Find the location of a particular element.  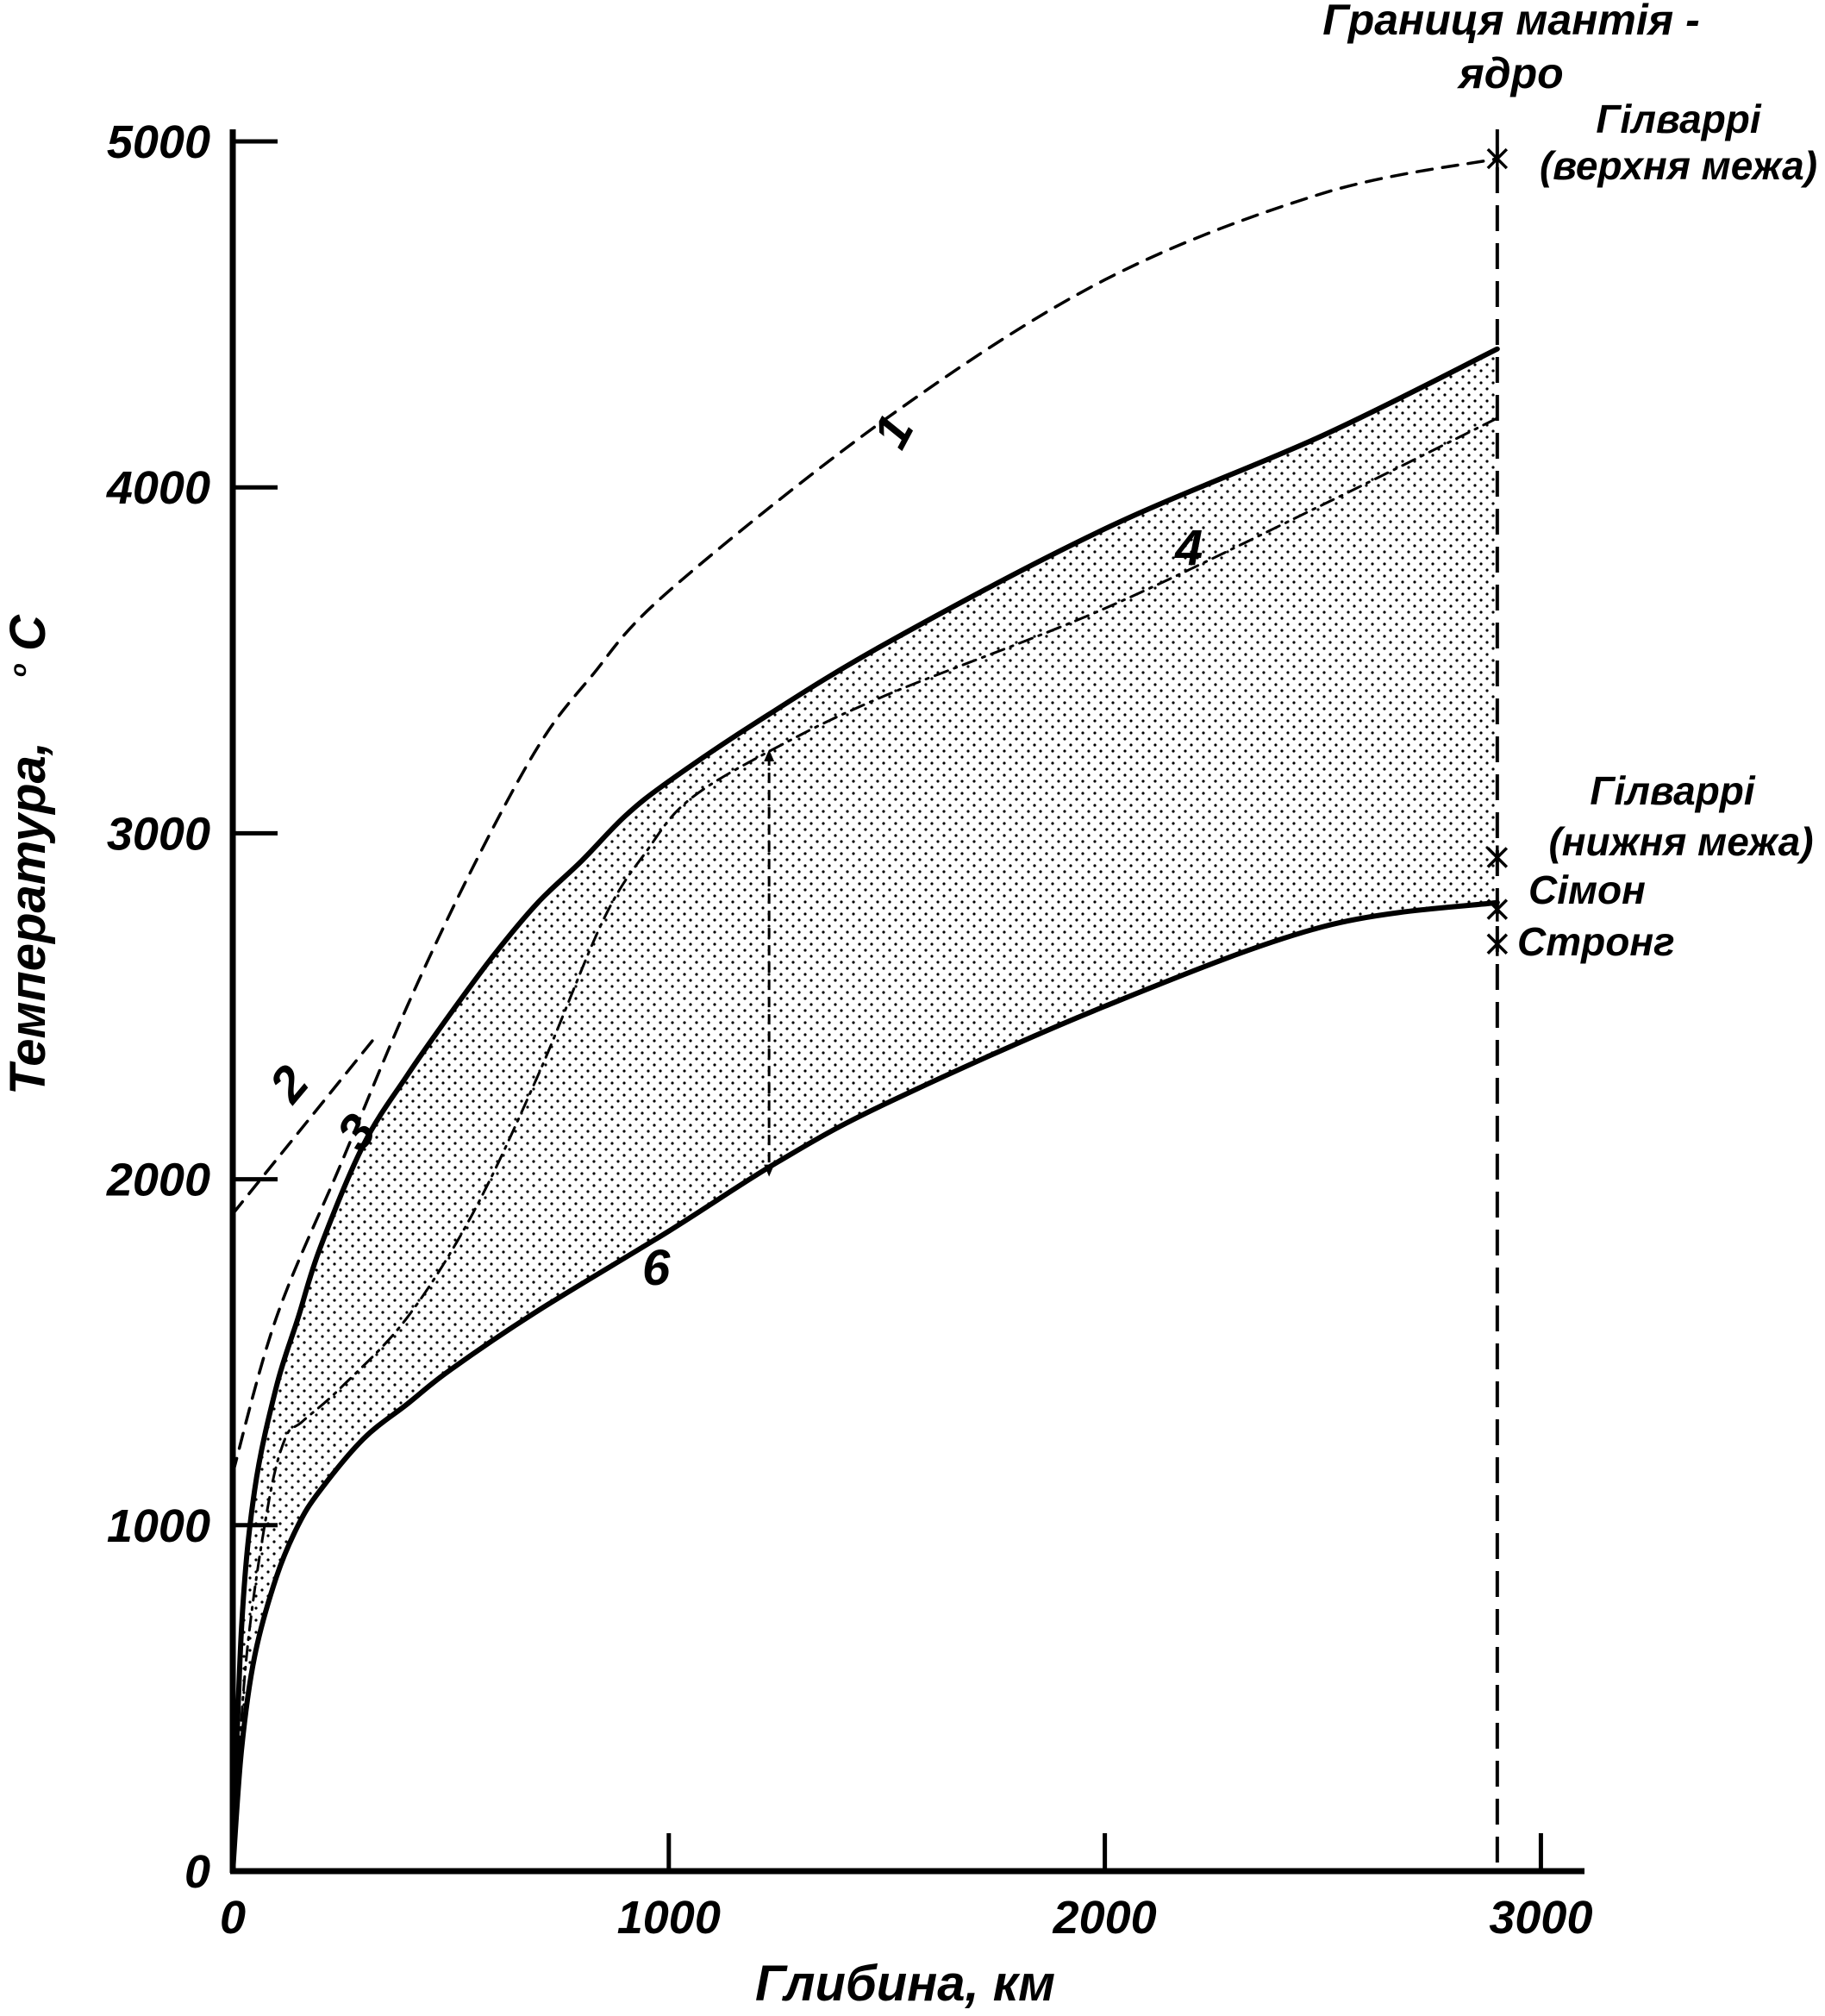

gilvarri-lower-line1: Гілваррі is located at coordinates (1673, 791).